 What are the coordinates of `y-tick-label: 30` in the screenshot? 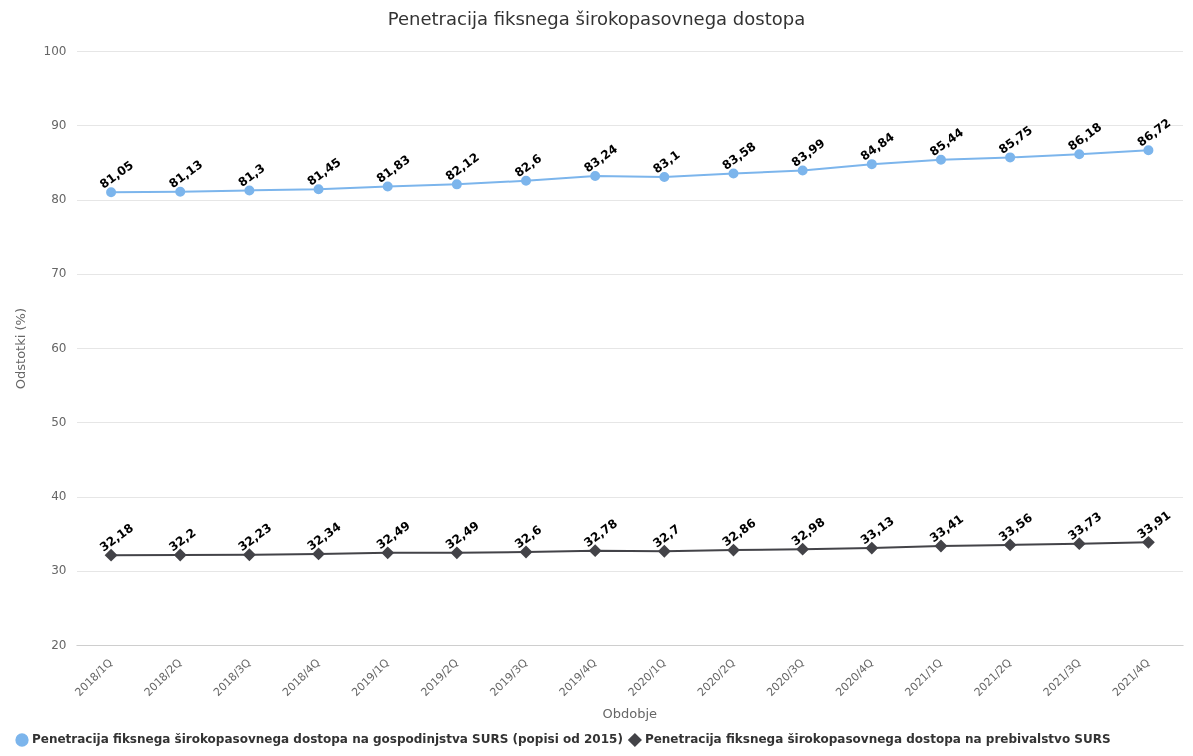 It's located at (59, 570).